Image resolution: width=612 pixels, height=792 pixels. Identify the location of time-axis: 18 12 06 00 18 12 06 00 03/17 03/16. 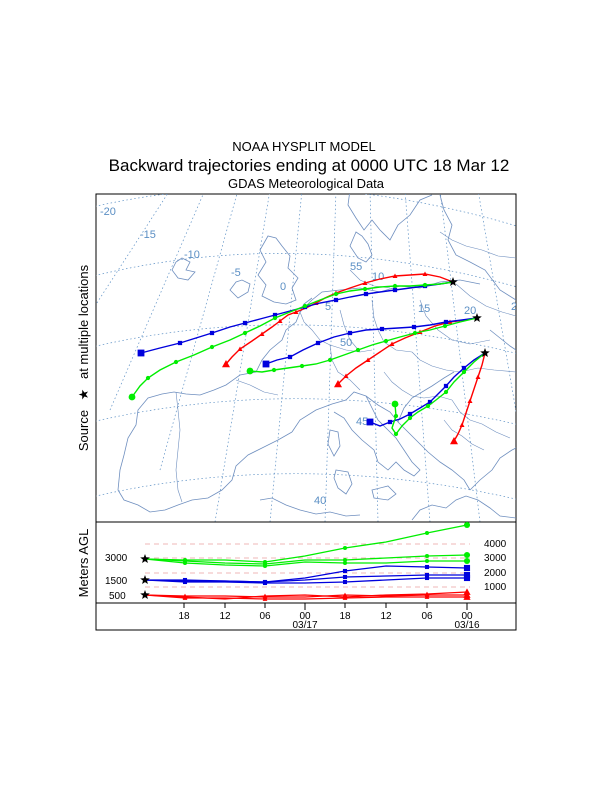
(306, 616).